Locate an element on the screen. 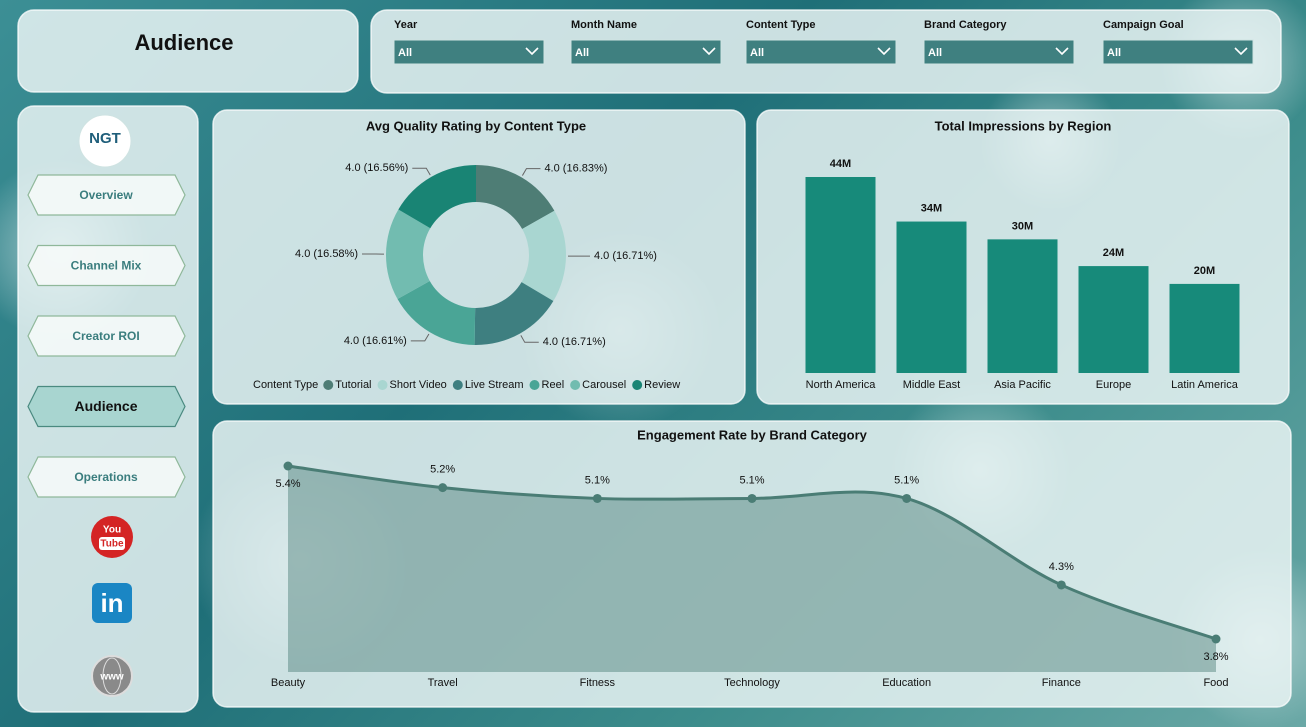 This screenshot has width=1306, height=727. legend-label: Short Video is located at coordinates (418, 385).